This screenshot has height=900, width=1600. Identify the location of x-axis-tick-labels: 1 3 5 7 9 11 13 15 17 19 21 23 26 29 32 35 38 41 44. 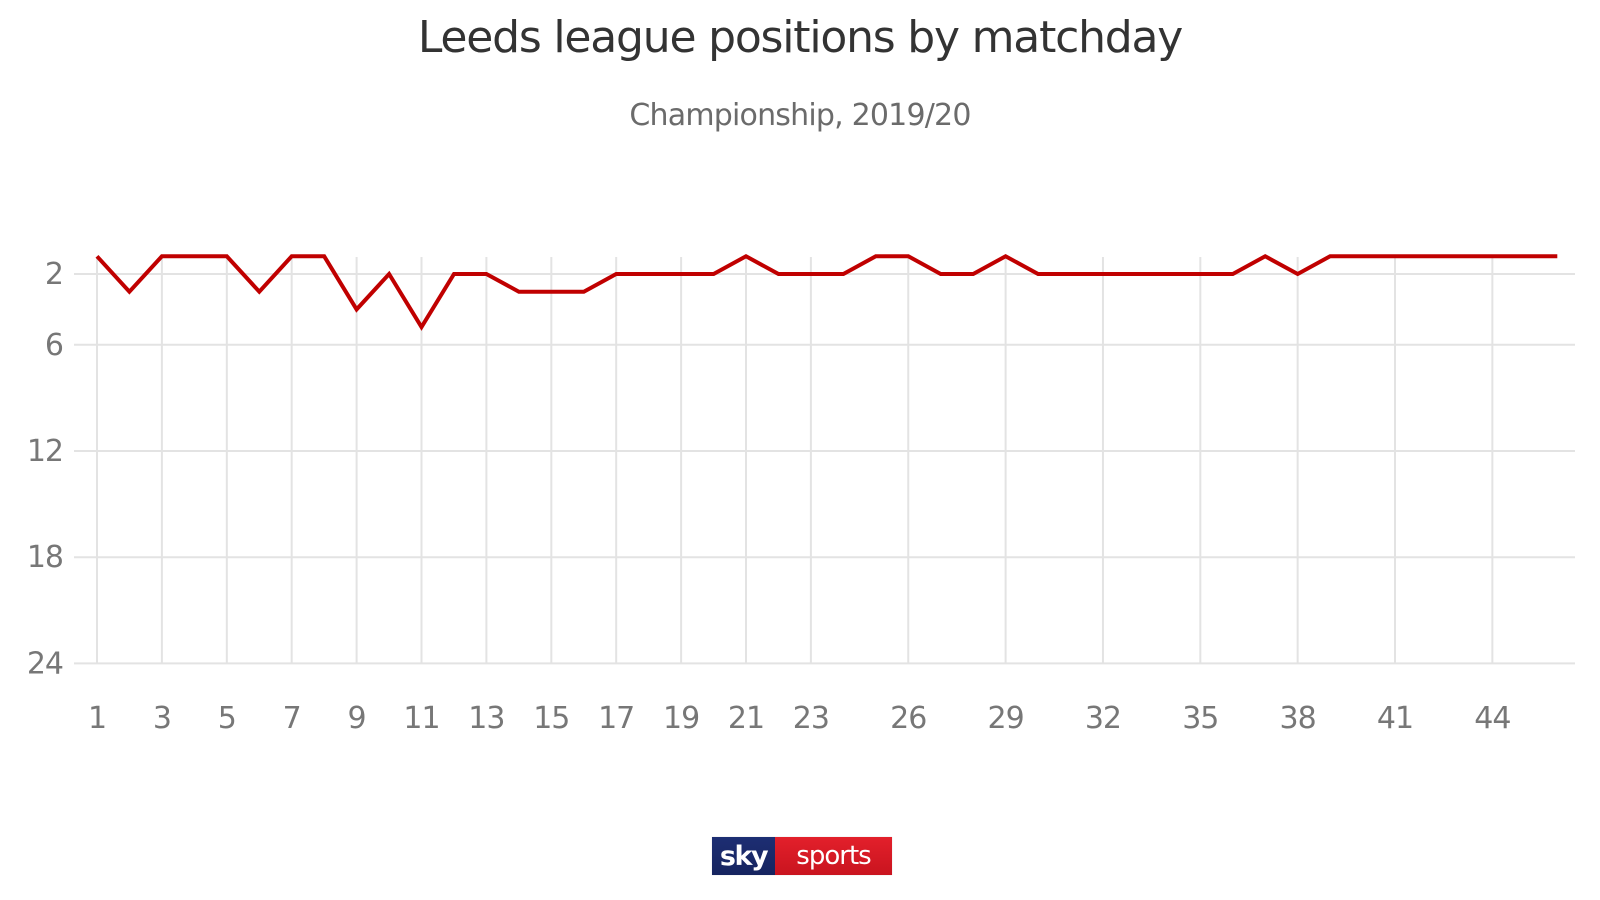
(799, 718).